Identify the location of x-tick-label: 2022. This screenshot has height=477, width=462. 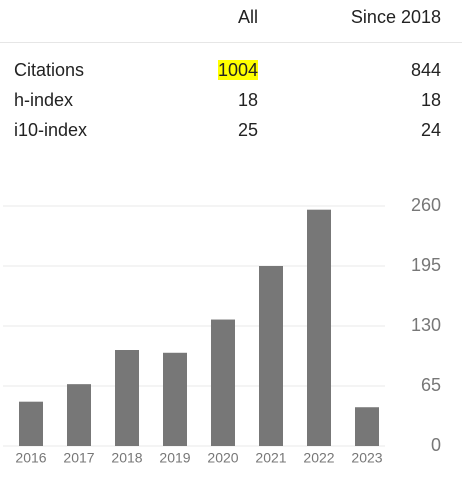
(318, 458).